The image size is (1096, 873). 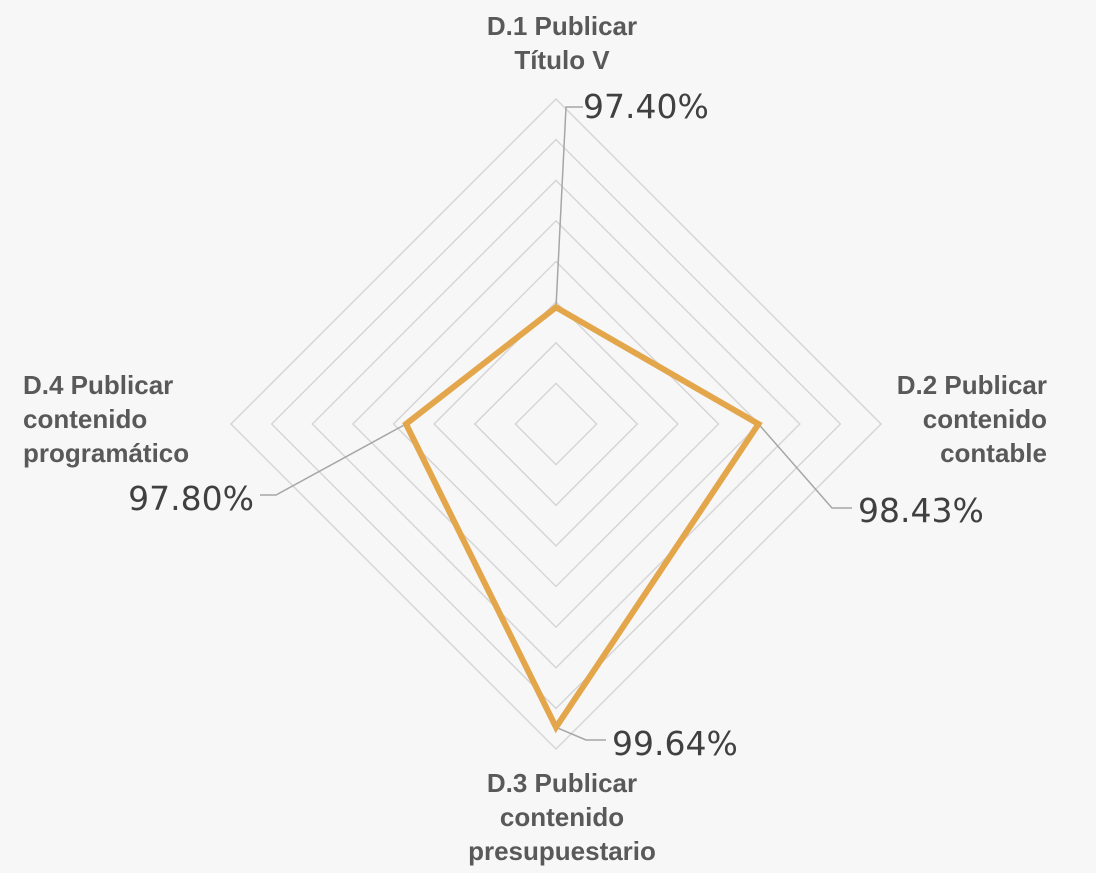 What do you see at coordinates (675, 743) in the screenshot?
I see `data-label: 99.64%` at bounding box center [675, 743].